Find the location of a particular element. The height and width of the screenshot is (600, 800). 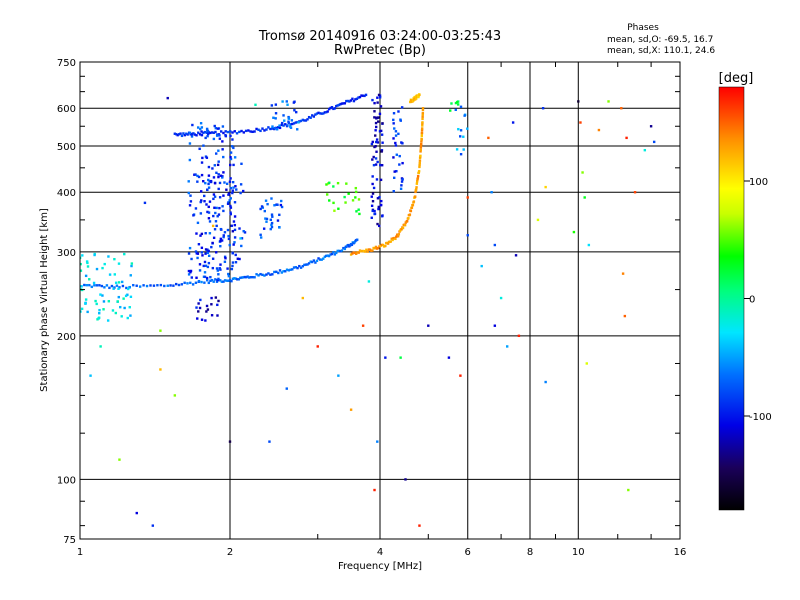

y-axis-label: Stationary phase Virtual Height [km] is located at coordinates (44, 300).